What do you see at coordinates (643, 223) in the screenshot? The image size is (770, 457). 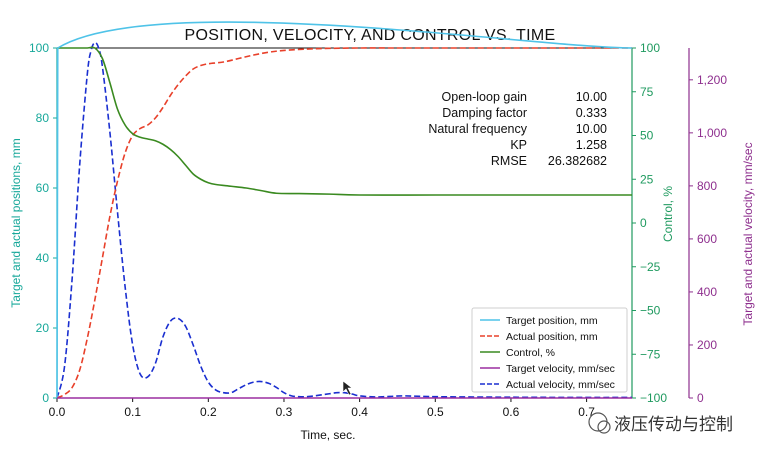 I see `y-right1-tick-label: 0` at bounding box center [643, 223].